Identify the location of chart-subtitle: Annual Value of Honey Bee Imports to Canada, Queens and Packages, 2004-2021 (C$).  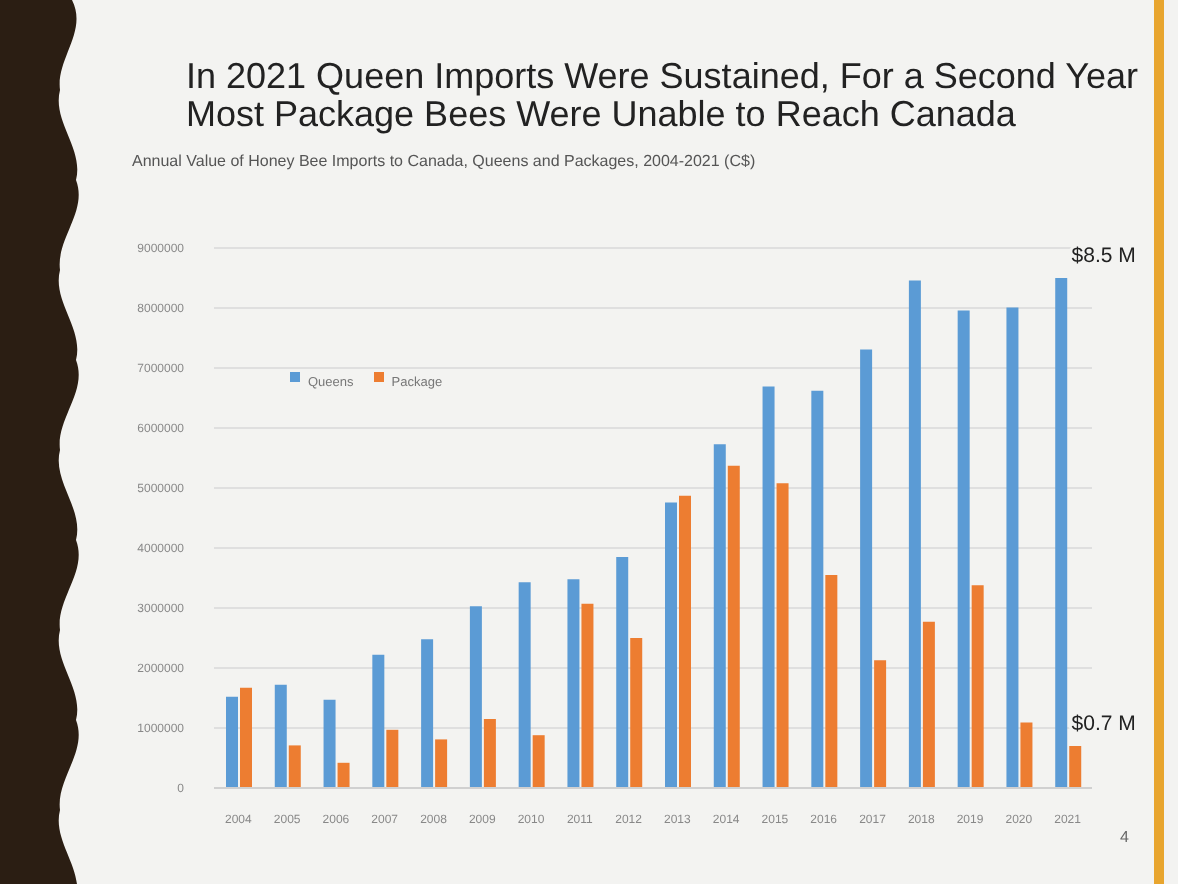
(444, 162).